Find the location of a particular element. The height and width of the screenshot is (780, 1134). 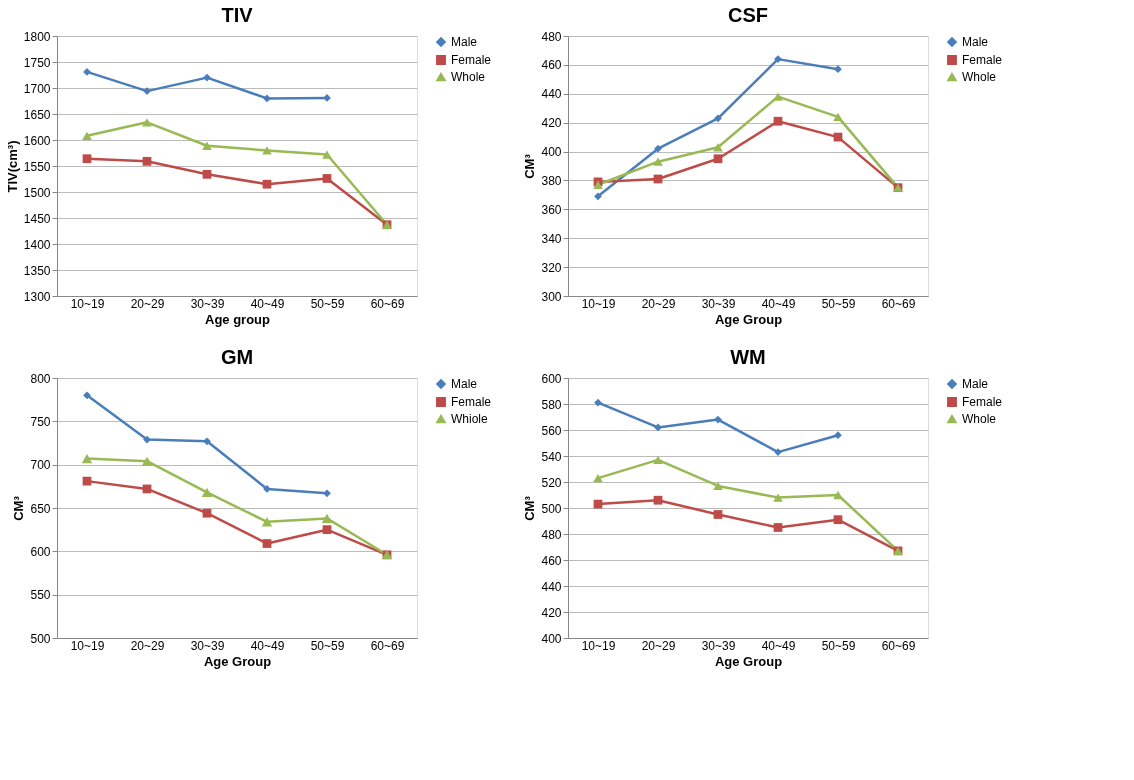

y-tick-label: 320 is located at coordinates (551, 267).